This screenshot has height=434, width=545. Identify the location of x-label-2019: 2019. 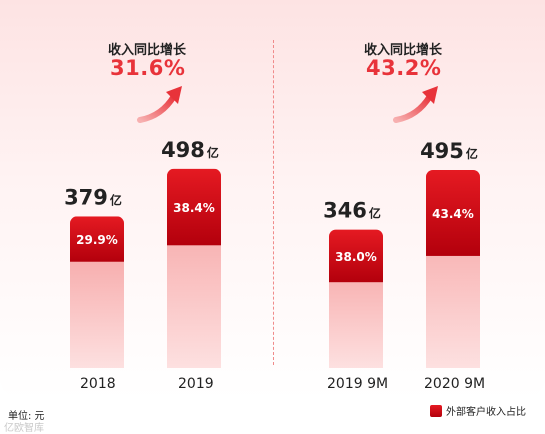
(196, 384).